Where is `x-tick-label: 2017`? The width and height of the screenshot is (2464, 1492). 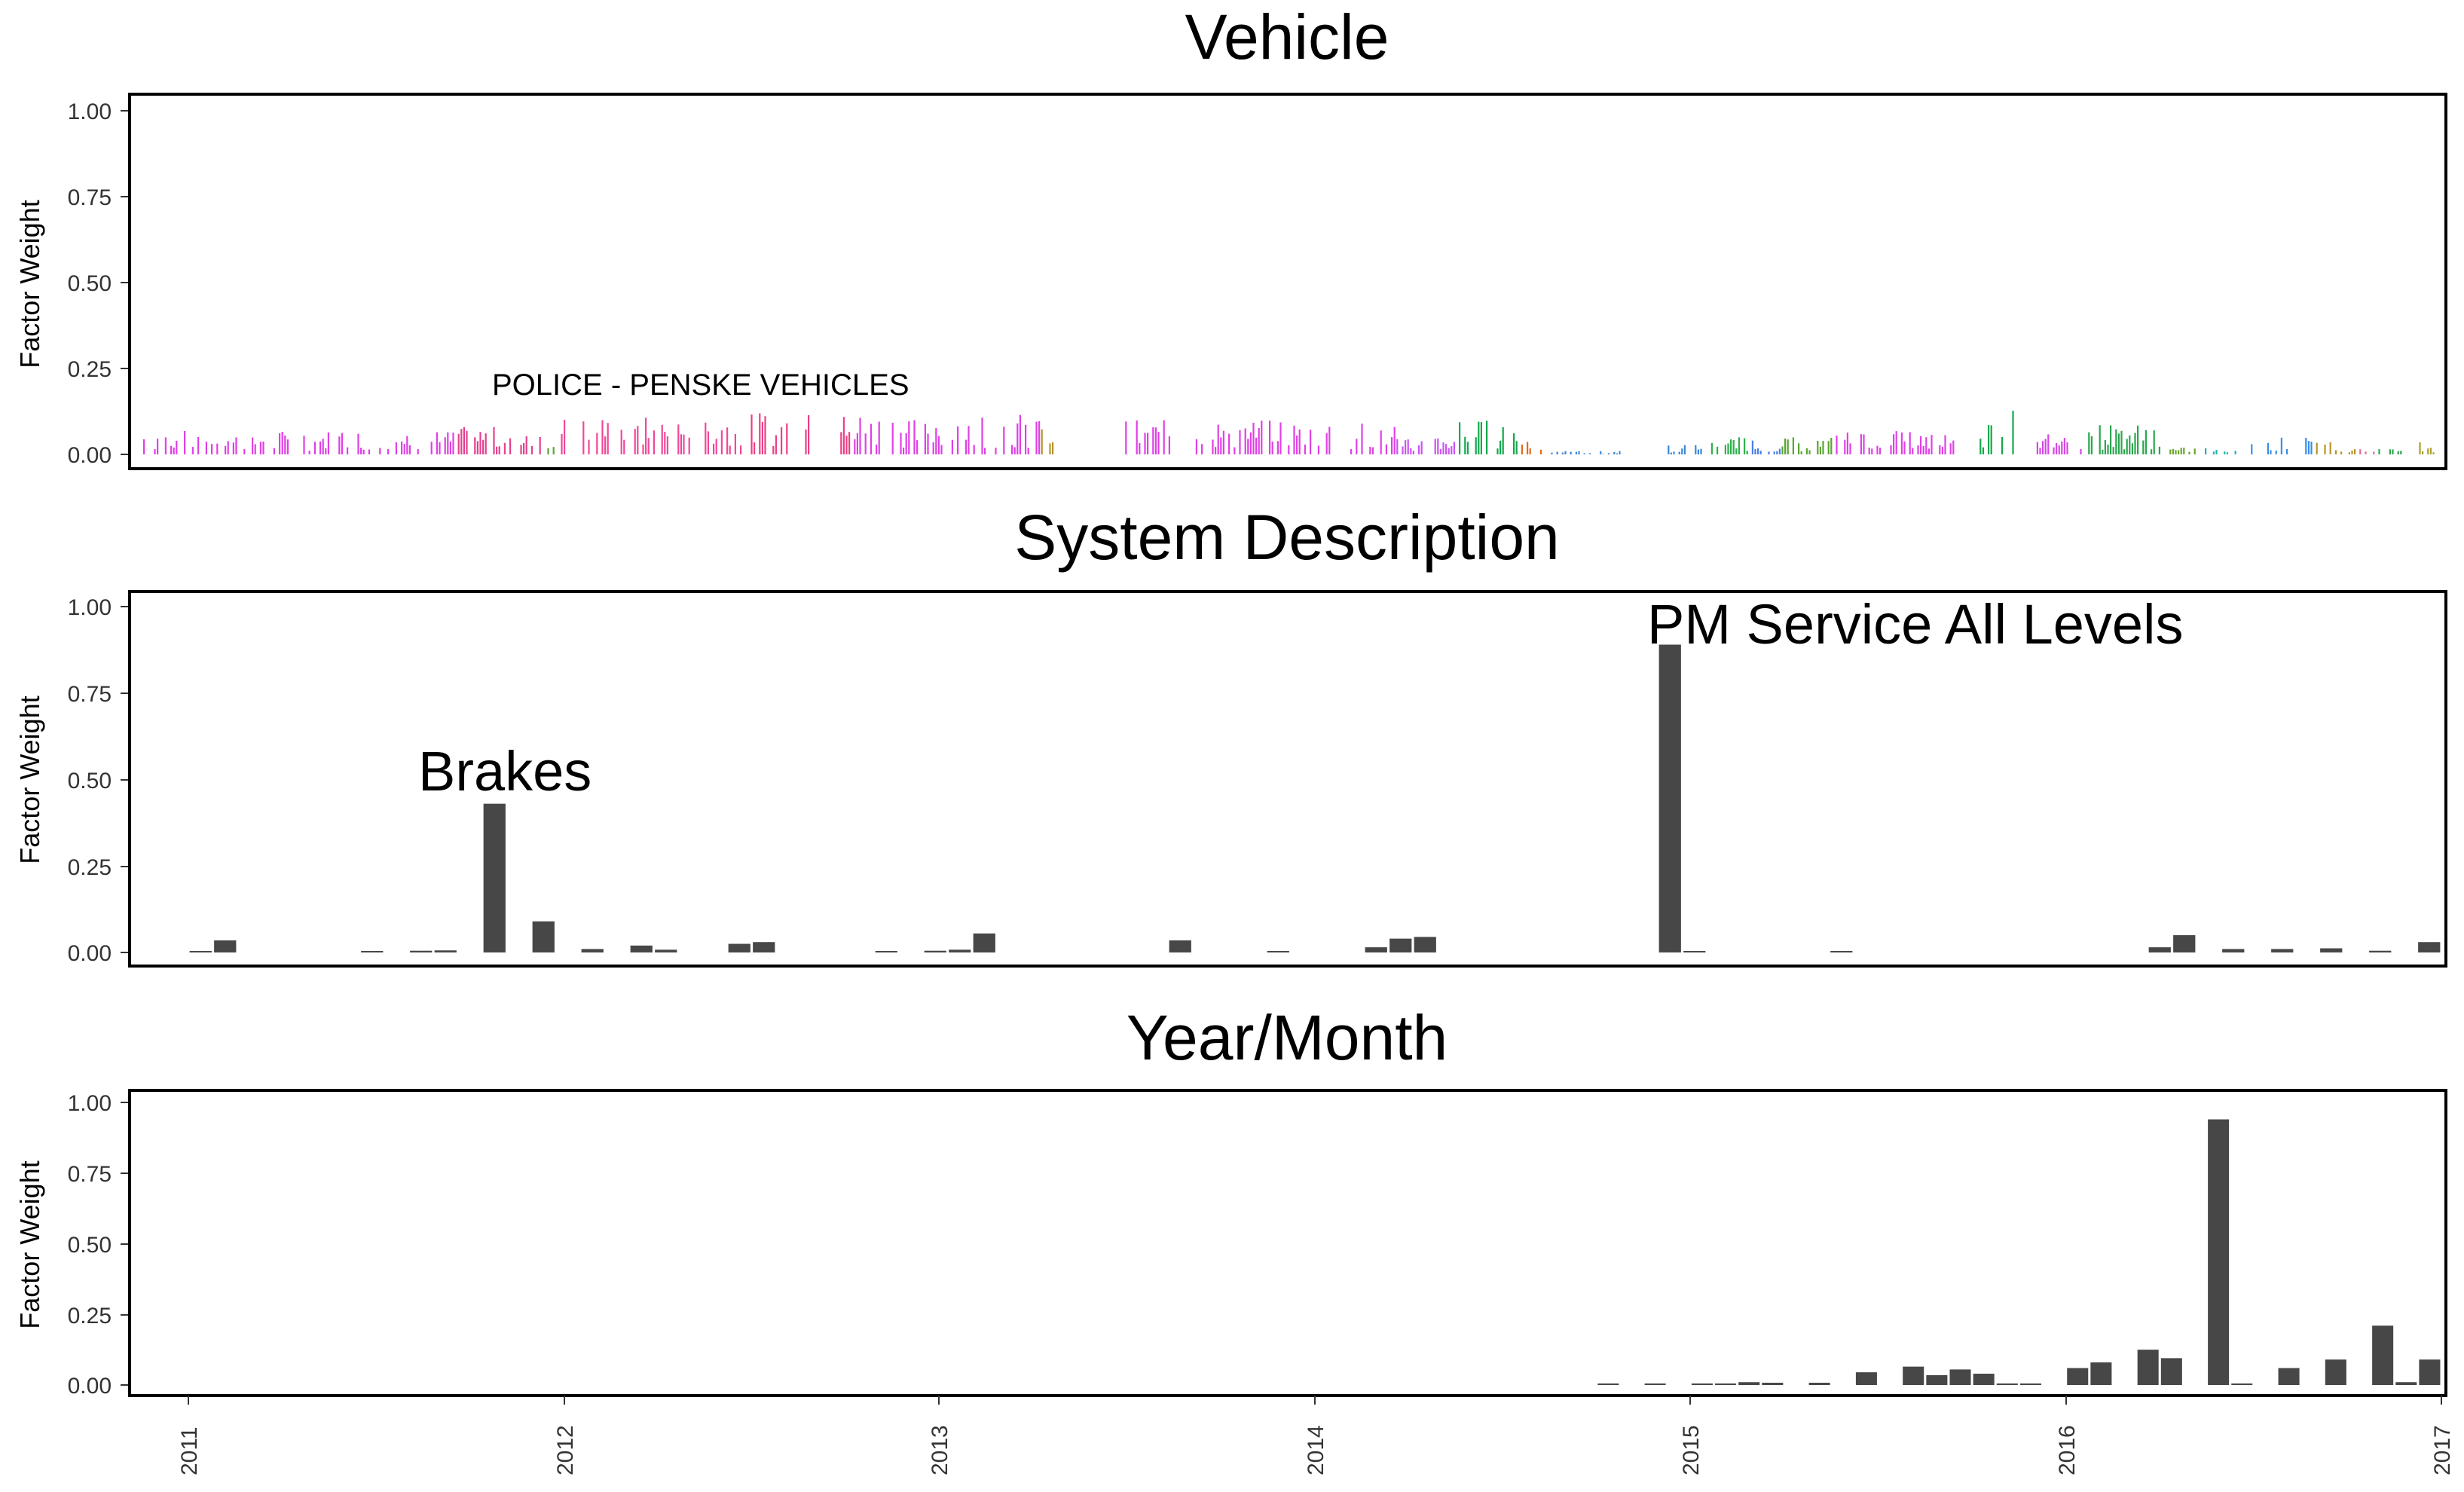 x-tick-label: 2017 is located at coordinates (2442, 1450).